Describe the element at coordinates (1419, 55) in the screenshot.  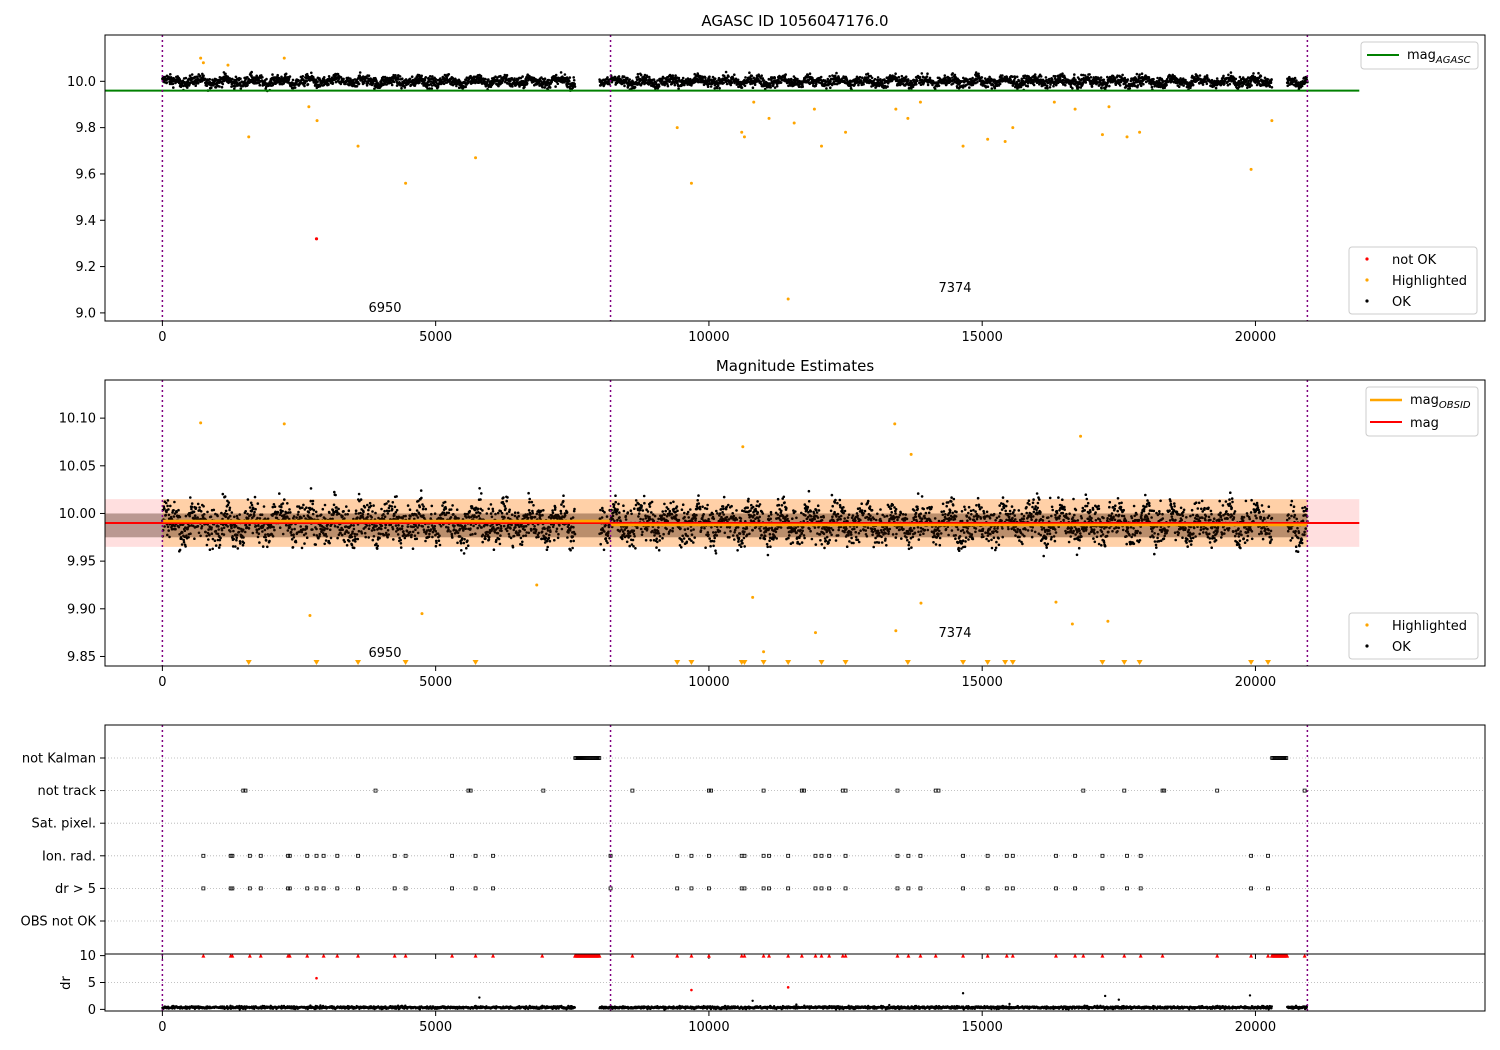
I see `agasc-legend-upper: magAGASC` at that location.